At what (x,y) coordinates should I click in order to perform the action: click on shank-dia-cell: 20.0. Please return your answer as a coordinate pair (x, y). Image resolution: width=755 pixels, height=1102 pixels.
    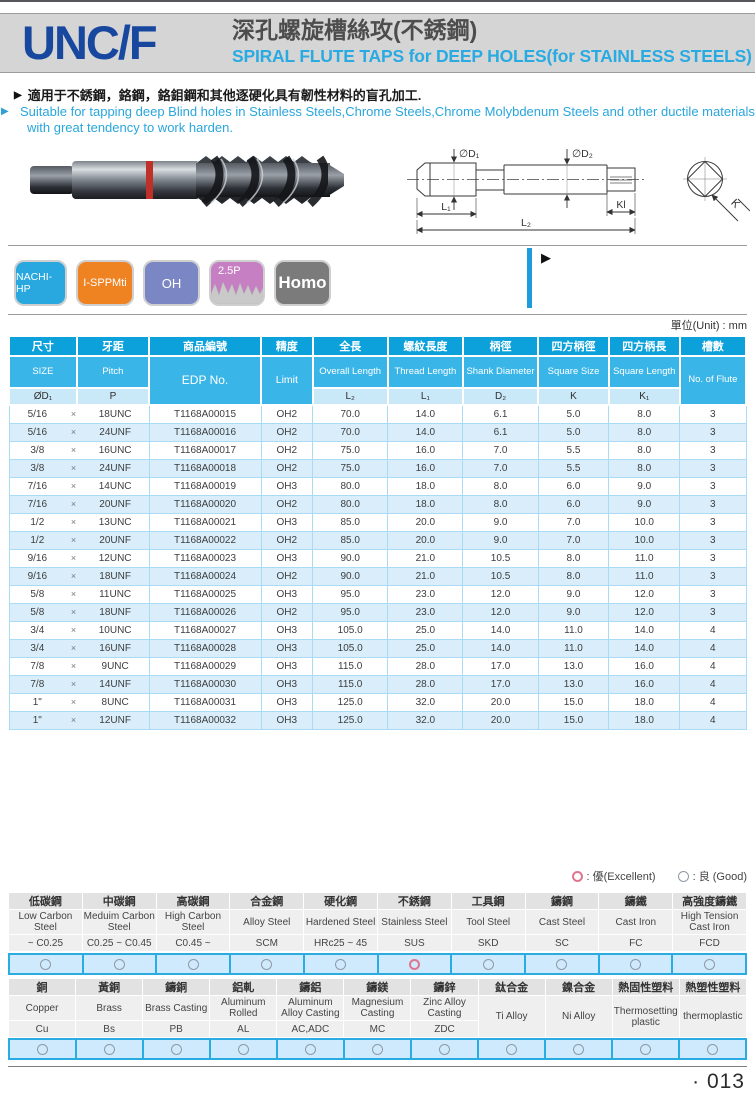
    Looking at the image, I should click on (500, 702).